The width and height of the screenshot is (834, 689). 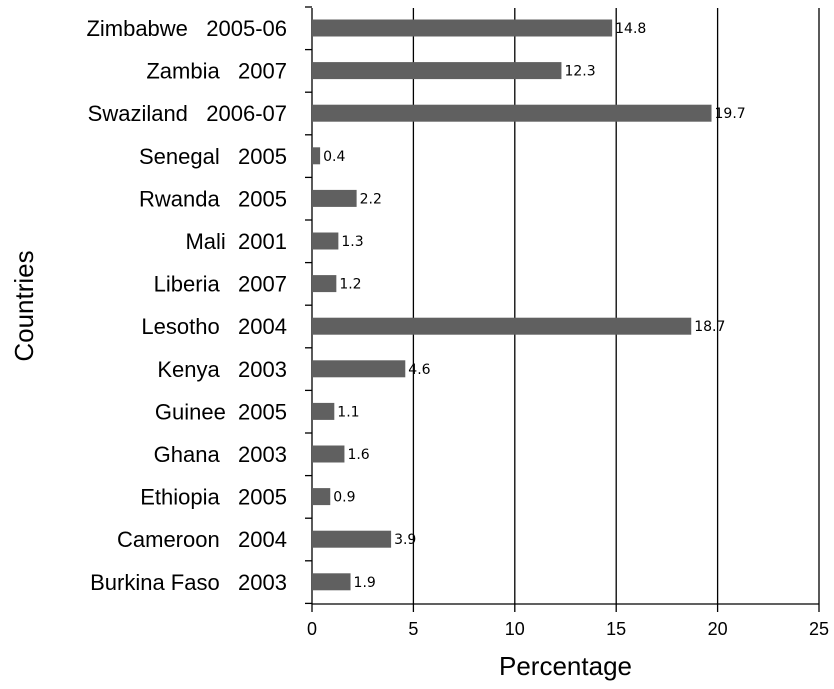 I want to click on category-label: Cameroon 2004, so click(x=202, y=539).